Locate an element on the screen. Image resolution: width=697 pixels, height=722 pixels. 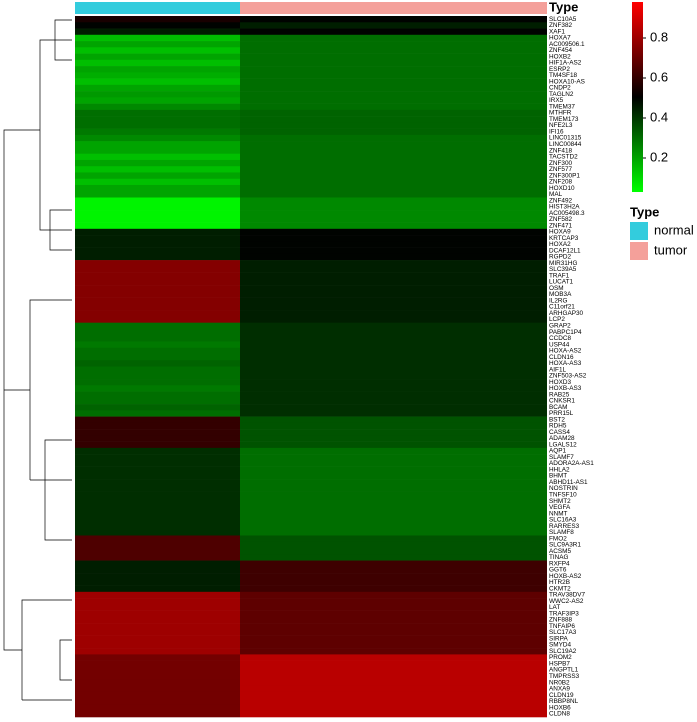
row-label: MIR31HG is located at coordinates (563, 263).